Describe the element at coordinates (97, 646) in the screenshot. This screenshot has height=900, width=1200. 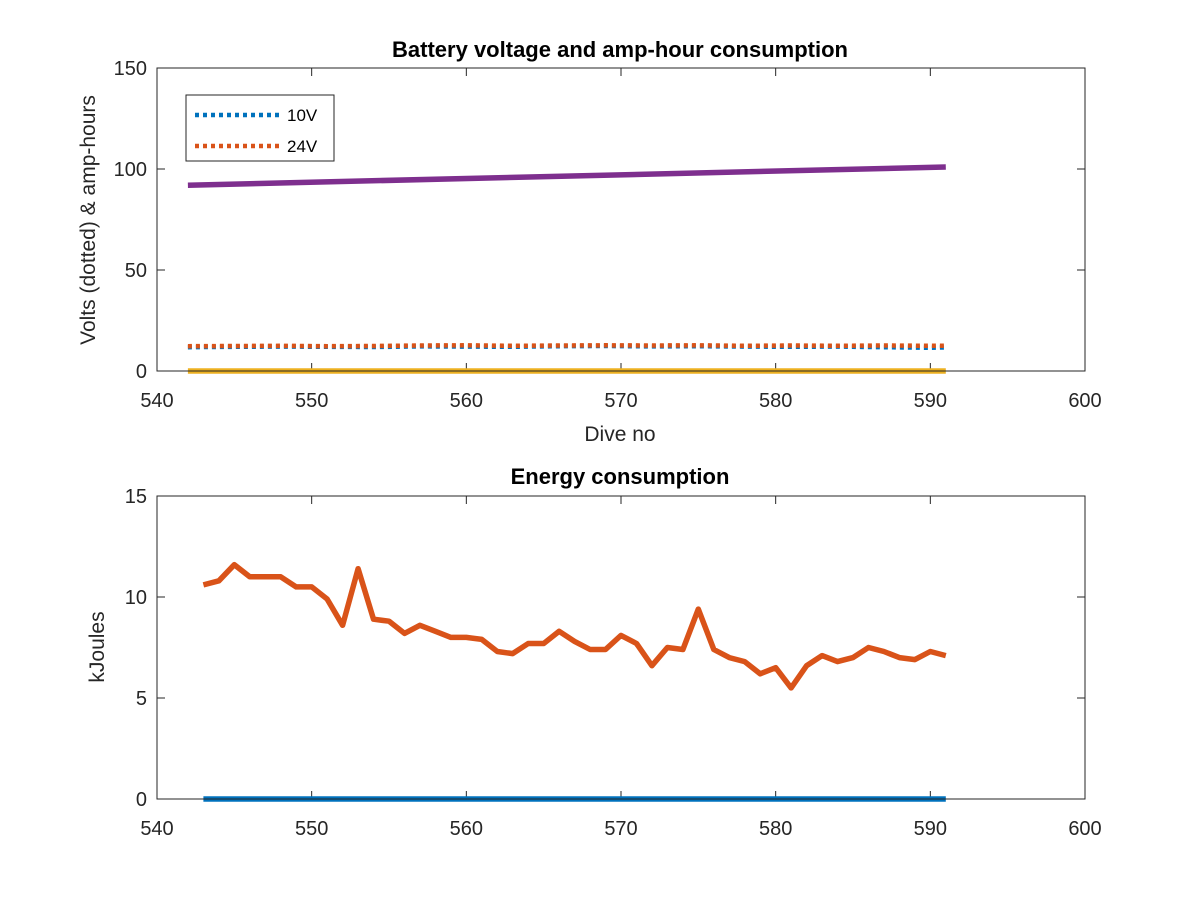
I see `y-axis-label: kJoules` at that location.